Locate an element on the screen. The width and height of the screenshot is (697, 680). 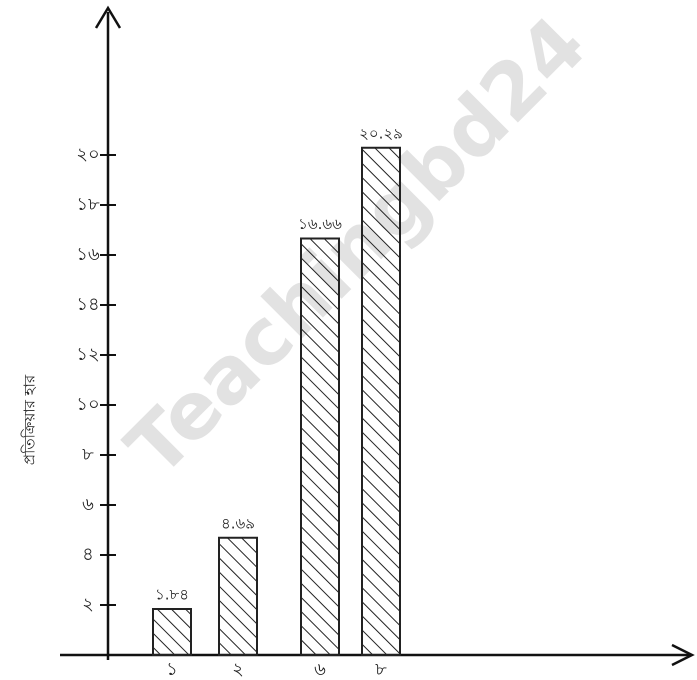
y-tick-label: ১৮ is located at coordinates (88, 204).